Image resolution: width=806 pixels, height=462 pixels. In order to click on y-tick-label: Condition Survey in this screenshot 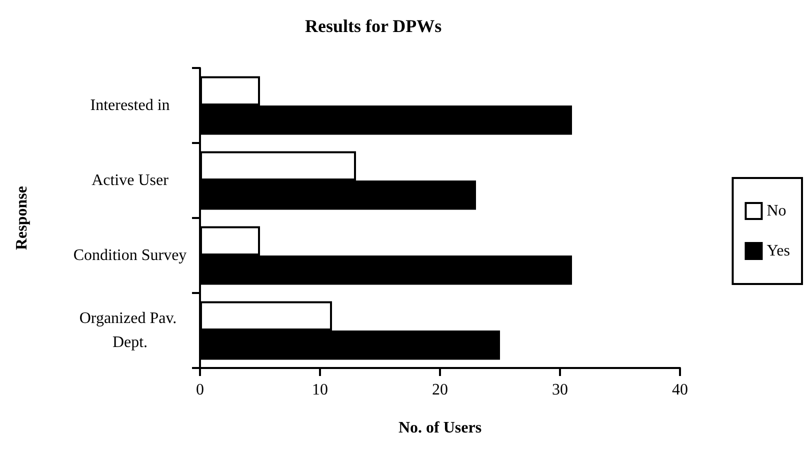, I will do `click(130, 255)`.